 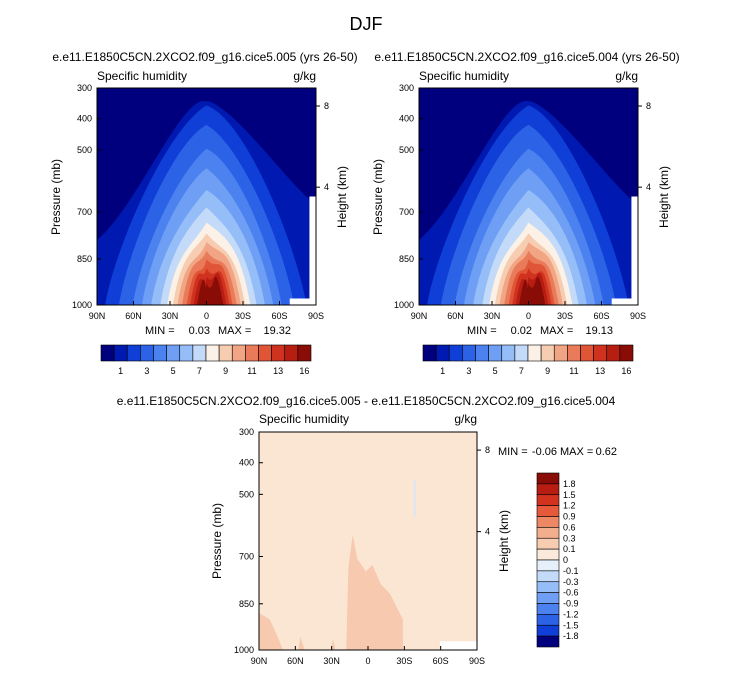 I want to click on colorbar-label: 13, so click(x=600, y=371).